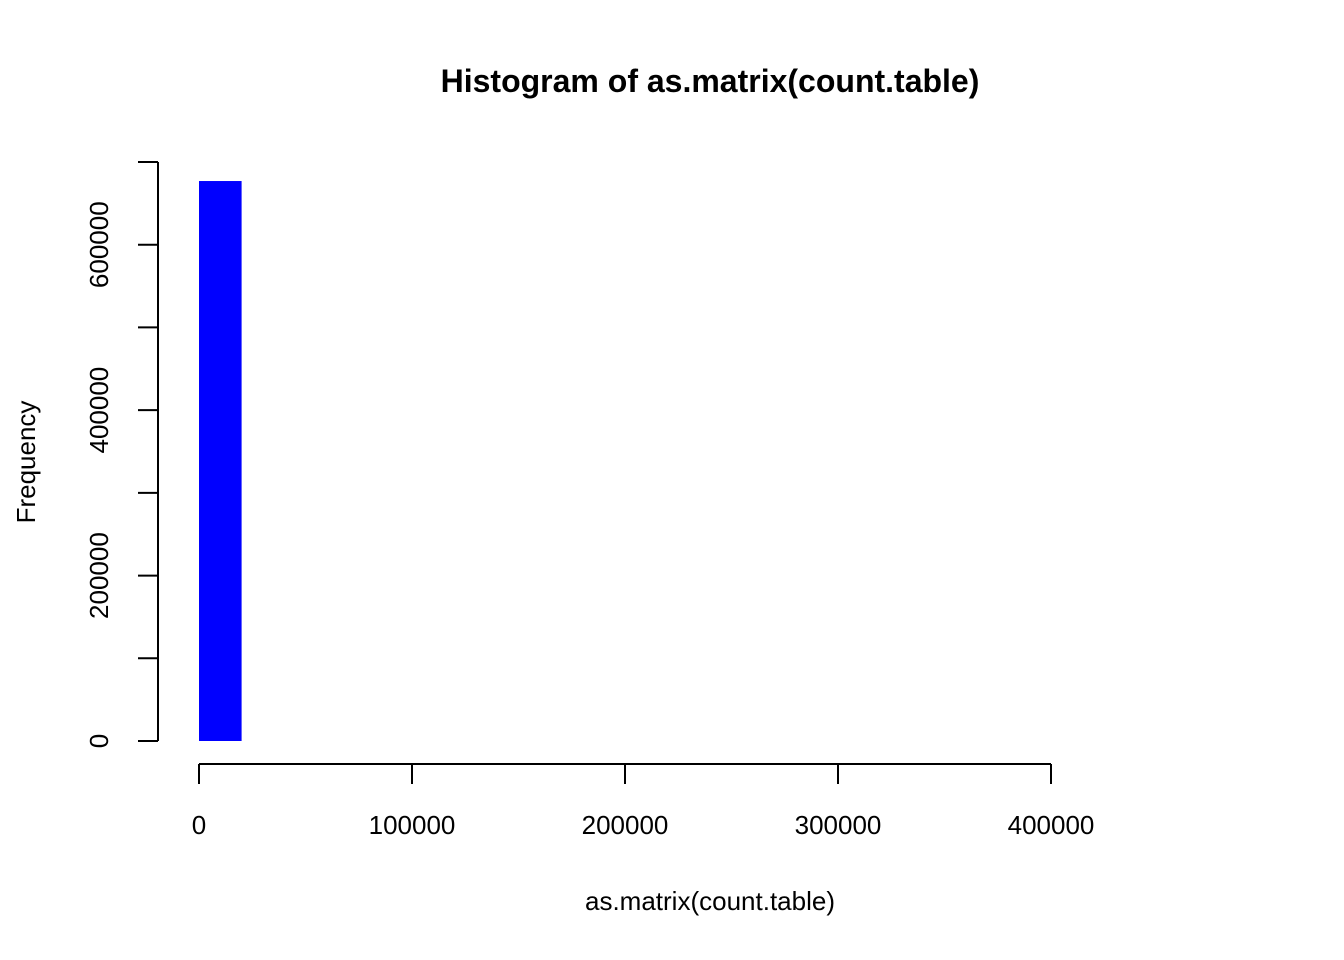  I want to click on bars-group, so click(220, 461).